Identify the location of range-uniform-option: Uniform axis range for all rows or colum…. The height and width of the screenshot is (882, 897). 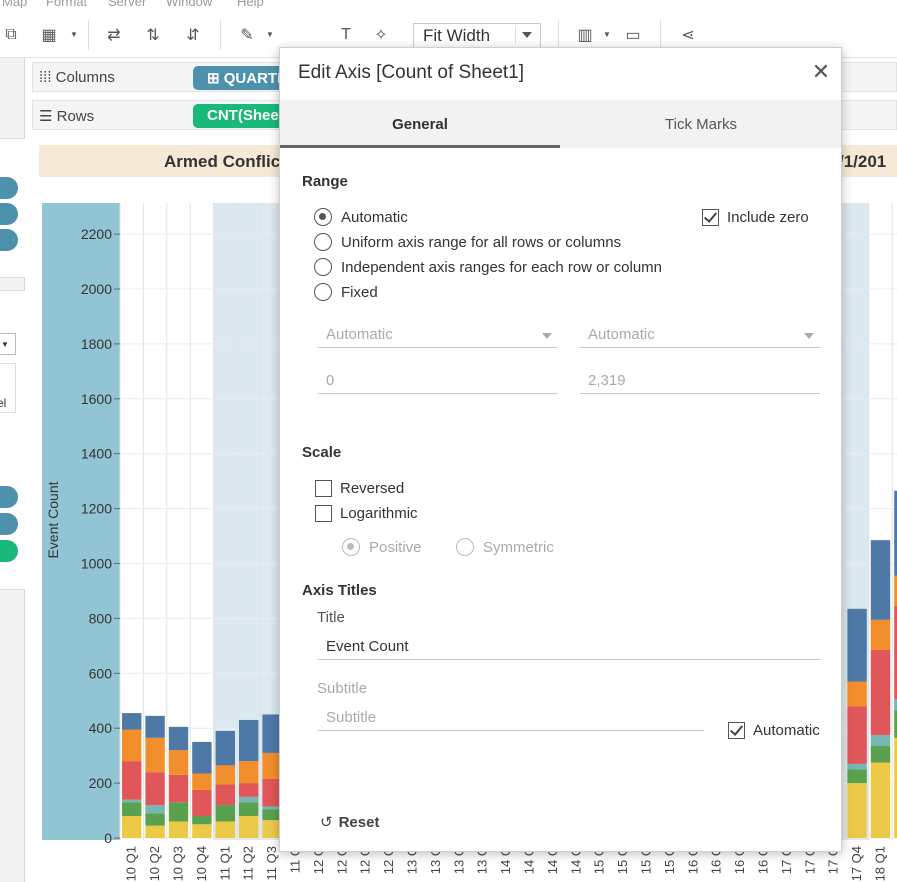
(467, 242).